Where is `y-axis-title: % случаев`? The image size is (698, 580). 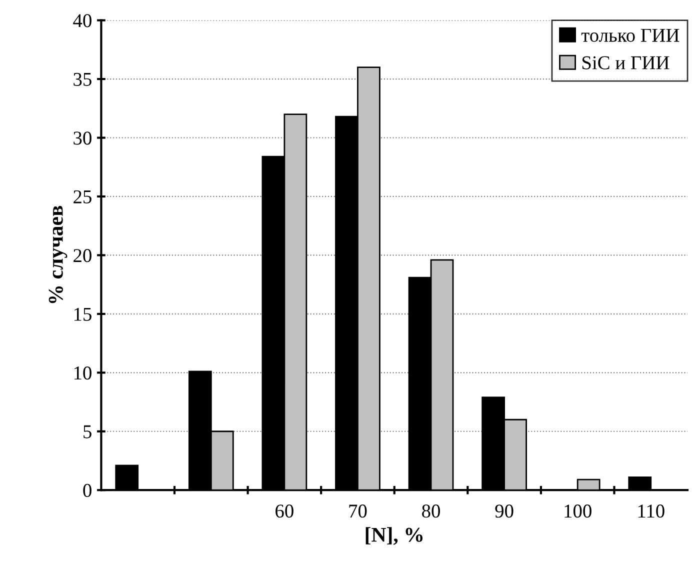
y-axis-title: % случаев is located at coordinates (58, 255).